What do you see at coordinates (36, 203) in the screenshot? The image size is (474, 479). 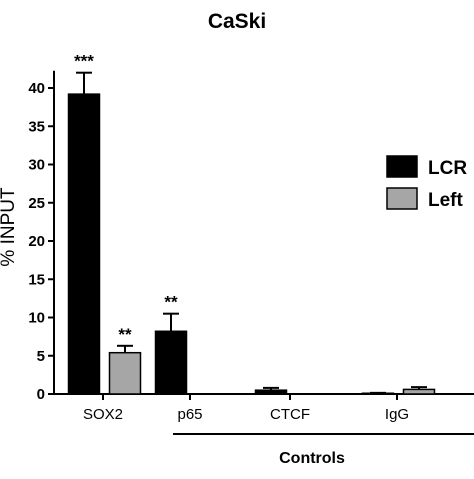 I see `y-tick-label: 25` at bounding box center [36, 203].